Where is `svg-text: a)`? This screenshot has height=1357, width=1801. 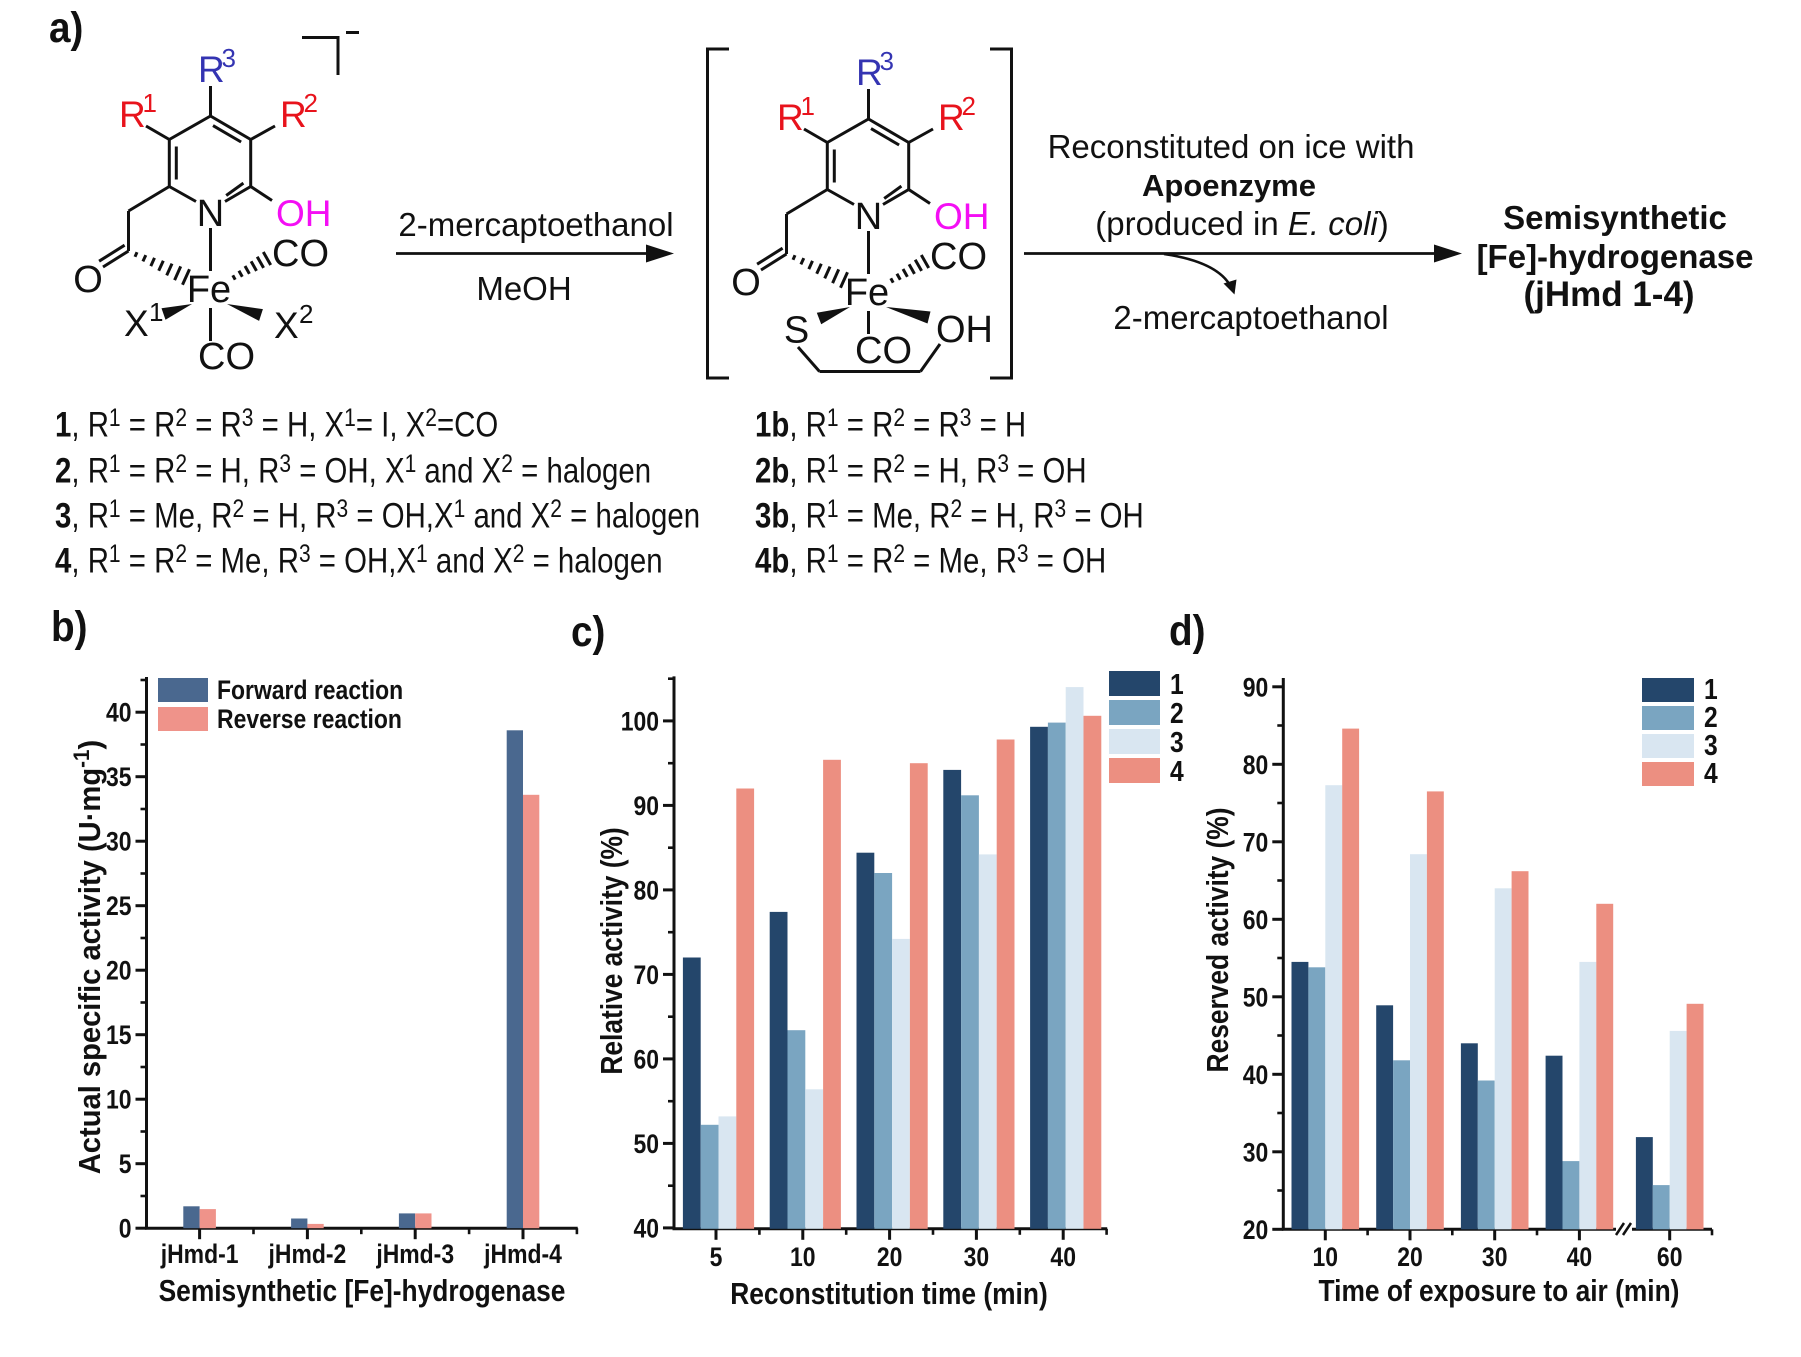
svg-text: a) is located at coordinates (66, 27).